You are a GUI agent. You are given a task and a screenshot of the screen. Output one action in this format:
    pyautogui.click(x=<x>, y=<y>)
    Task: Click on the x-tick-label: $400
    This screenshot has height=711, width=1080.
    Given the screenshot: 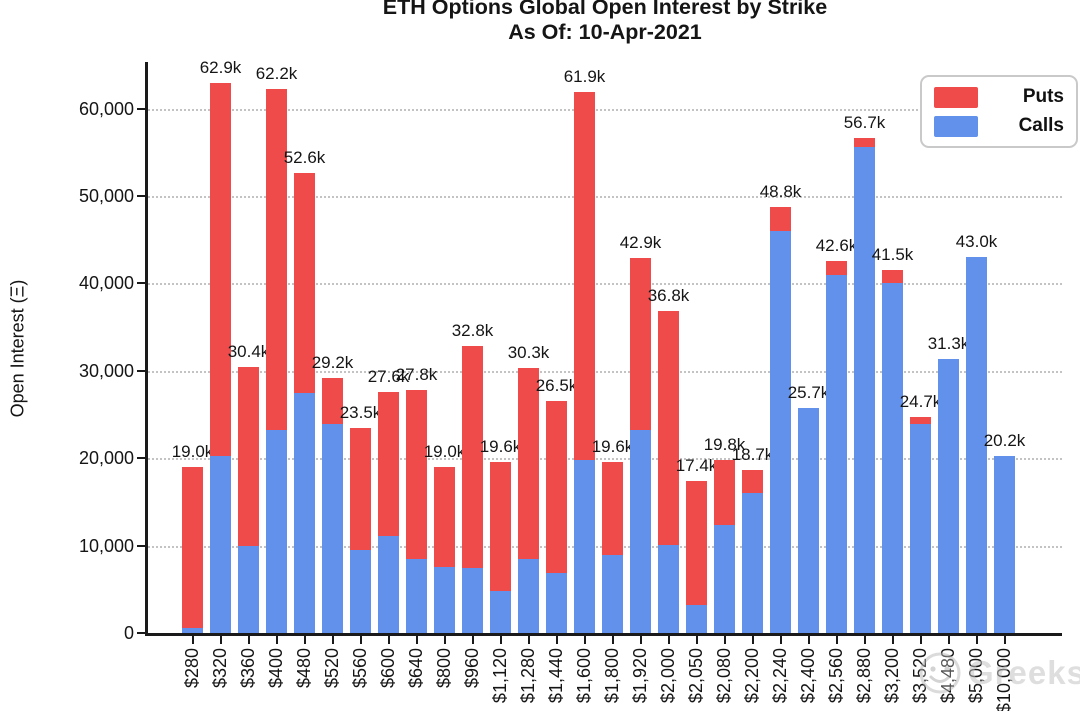 What is the action you would take?
    pyautogui.click(x=276, y=668)
    